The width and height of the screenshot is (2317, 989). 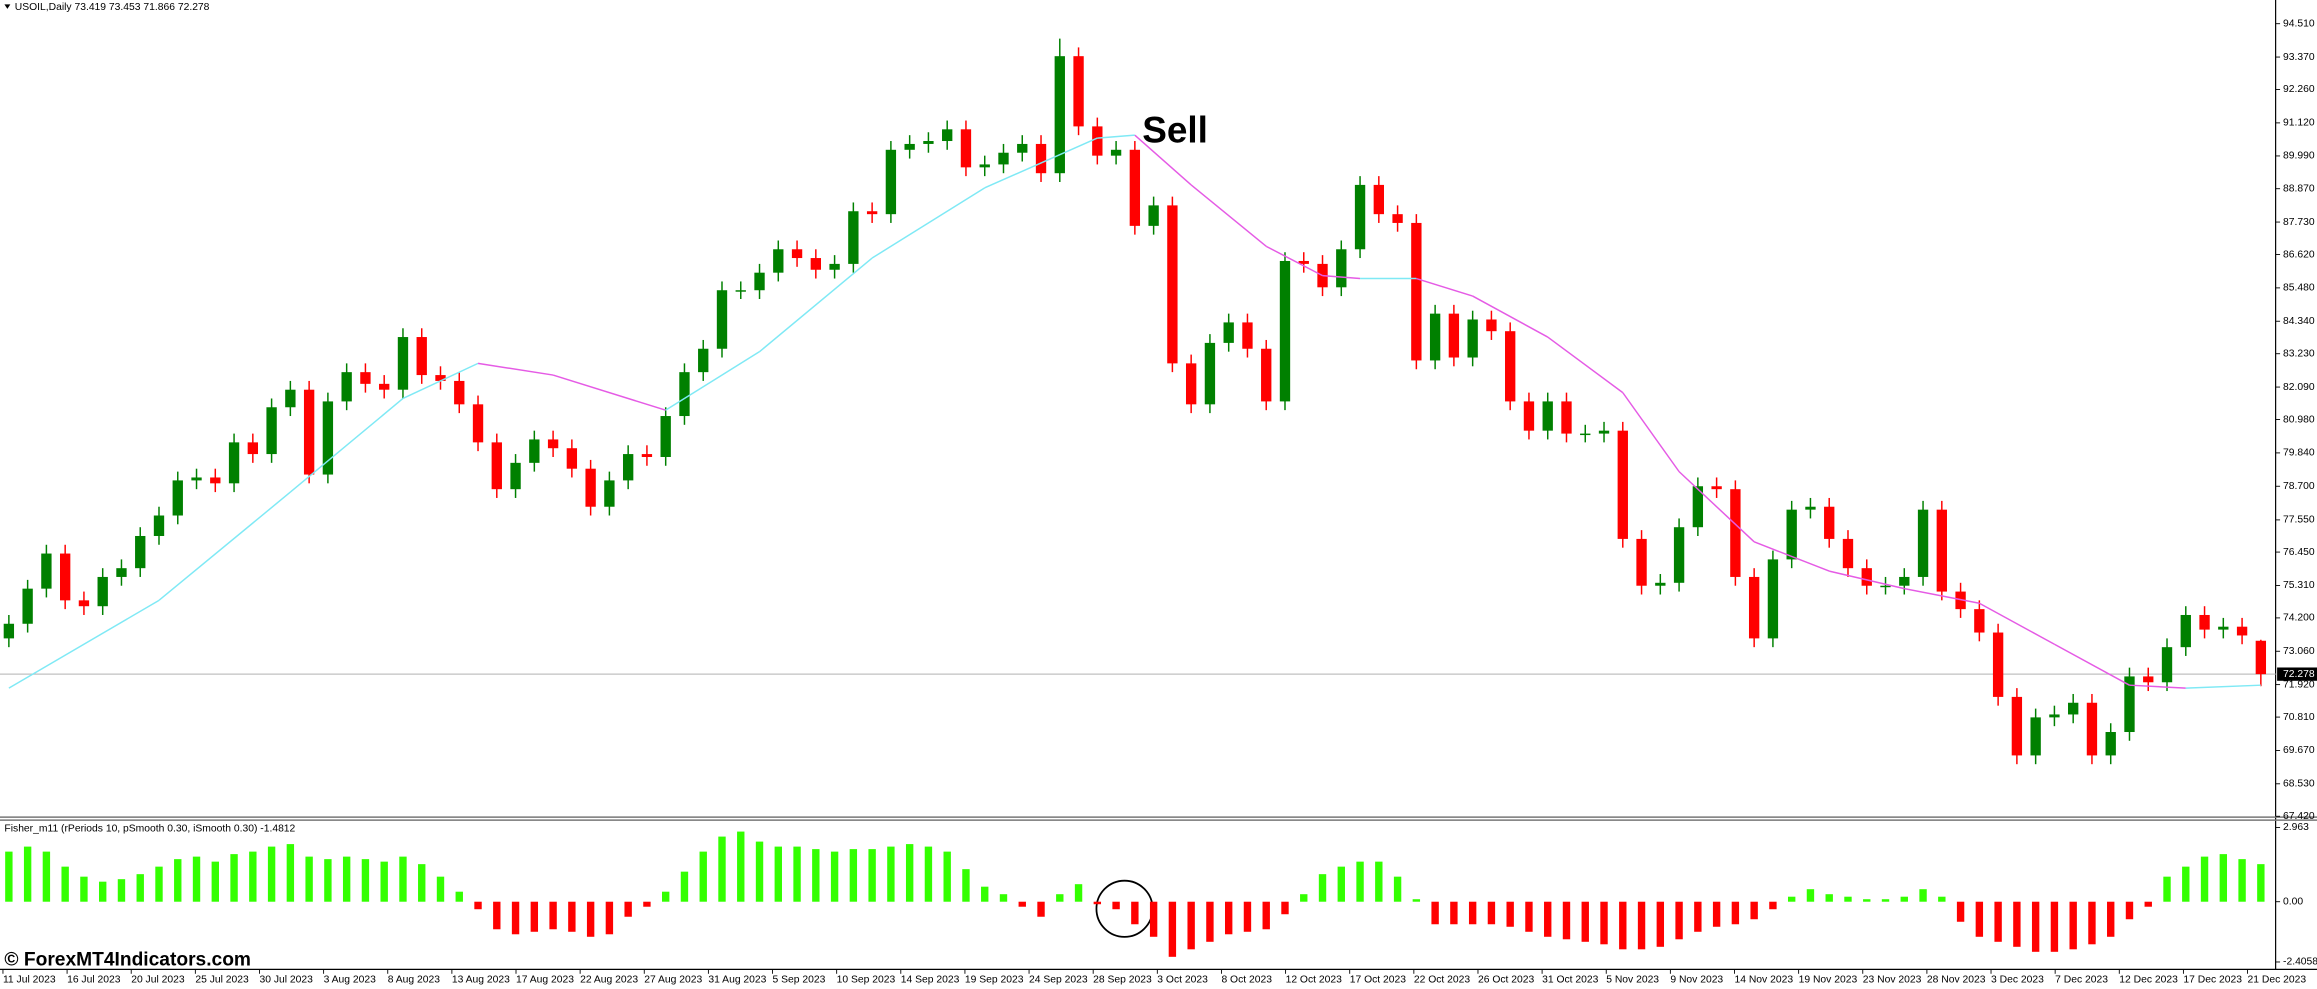 I want to click on y-tick-label: 77.550, so click(x=2299, y=520).